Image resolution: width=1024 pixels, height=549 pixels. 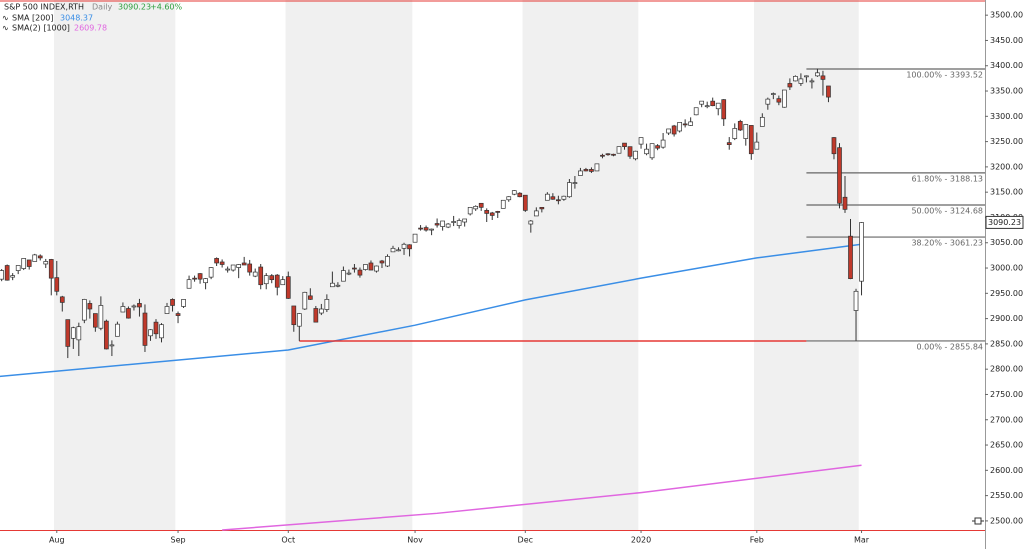 What do you see at coordinates (944, 75) in the screenshot?
I see `fib-label: 100.00% - 3393.52` at bounding box center [944, 75].